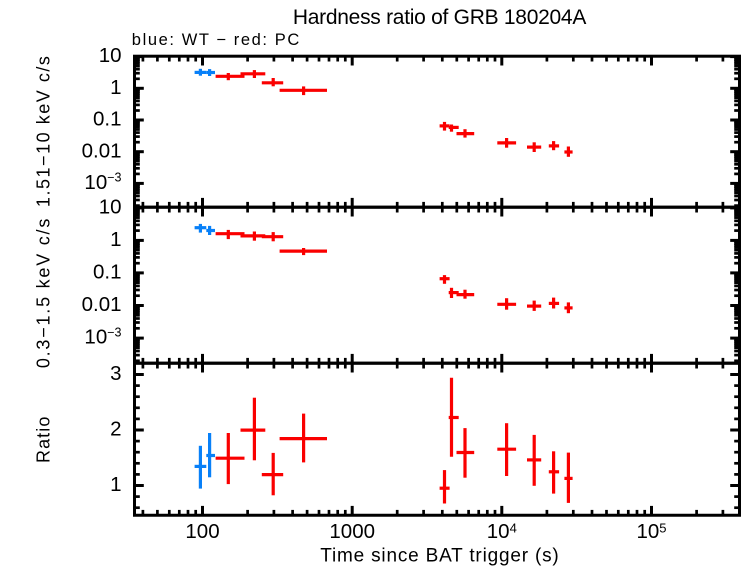  Describe the element at coordinates (352, 531) in the screenshot. I see `svg-text: 1000` at that location.